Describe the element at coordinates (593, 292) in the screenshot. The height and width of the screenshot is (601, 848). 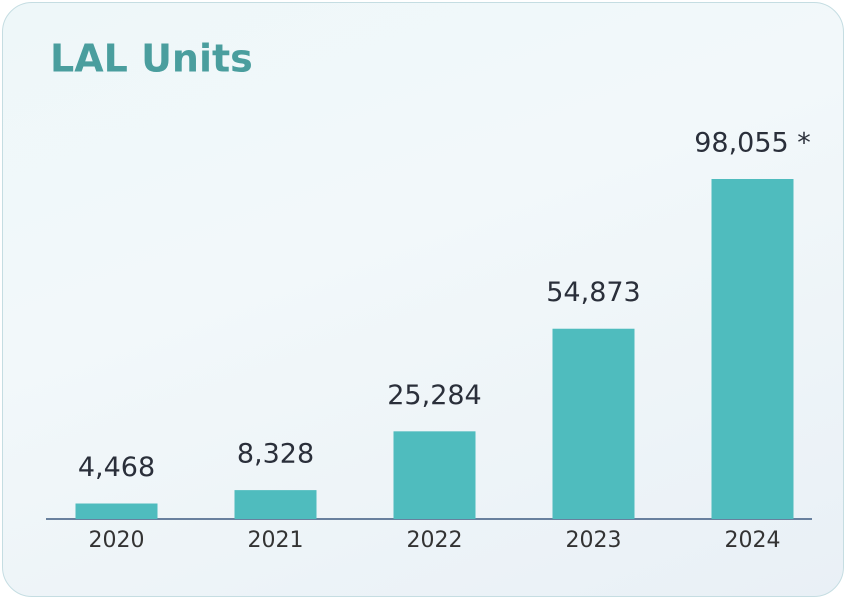
I see `value-label: 54,873` at that location.